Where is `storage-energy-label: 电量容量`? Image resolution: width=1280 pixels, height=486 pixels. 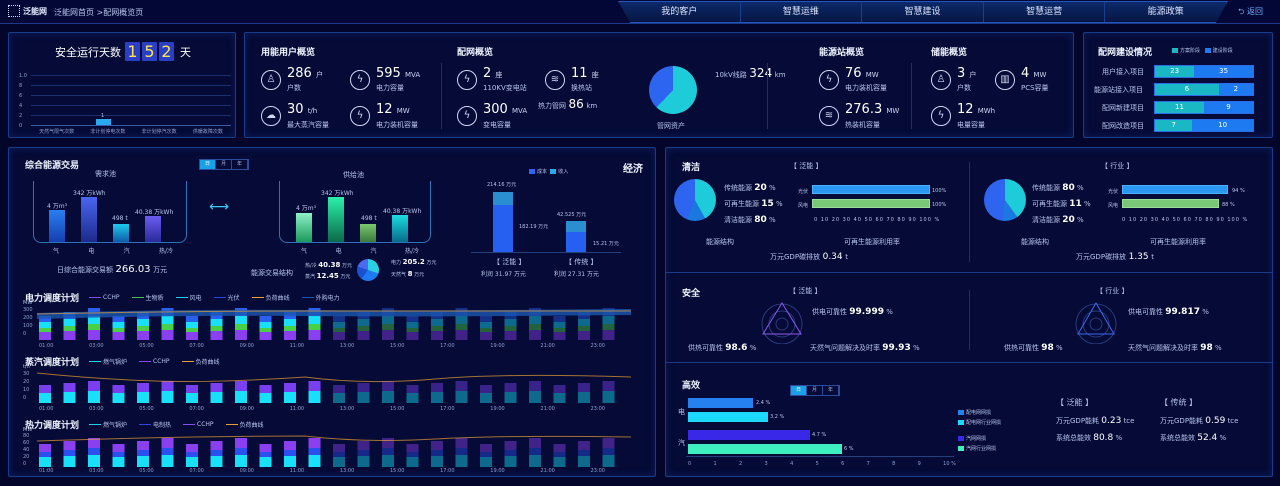 storage-energy-label: 电量容量 is located at coordinates (971, 125).